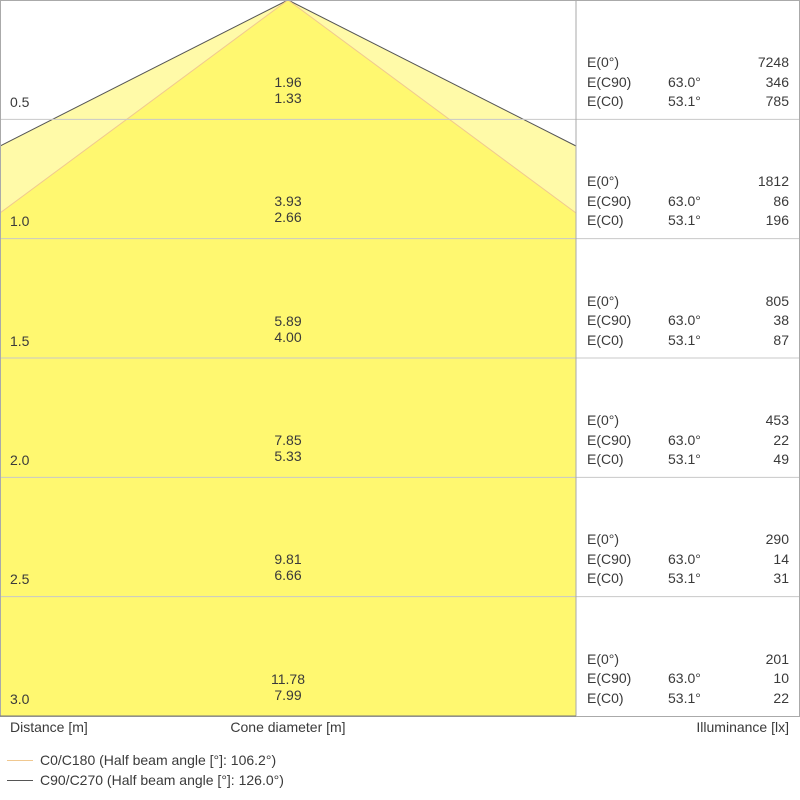 Image resolution: width=800 pixels, height=800 pixels. Describe the element at coordinates (288, 575) in the screenshot. I see `diameter-c0: 6.66` at that location.